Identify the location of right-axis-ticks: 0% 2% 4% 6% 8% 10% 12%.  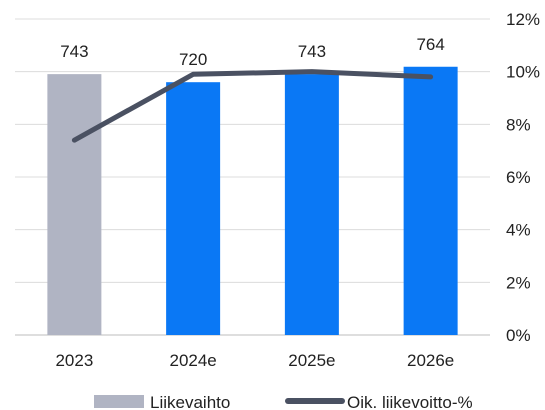
(523, 177).